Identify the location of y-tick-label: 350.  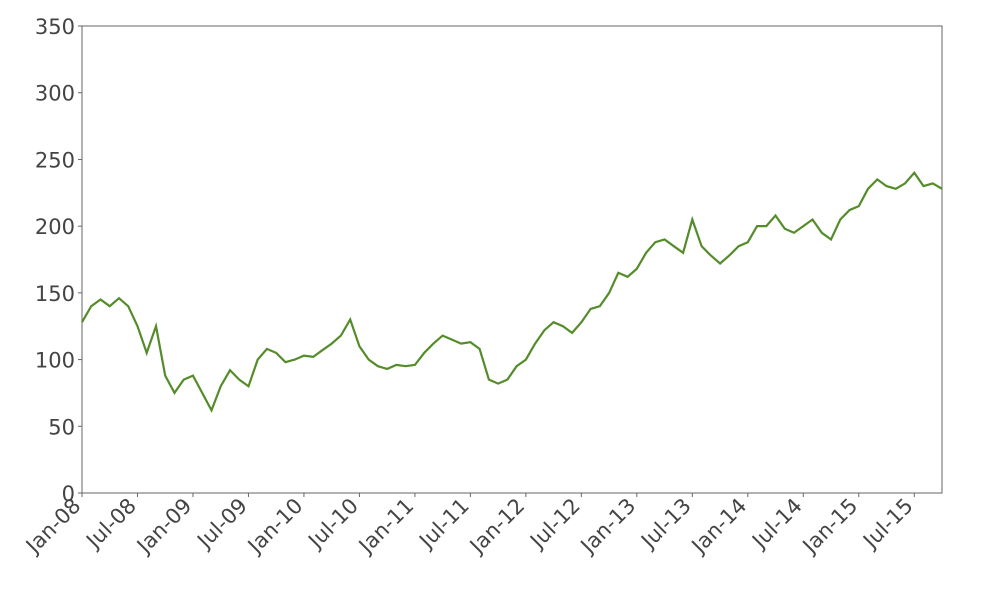
(55, 27).